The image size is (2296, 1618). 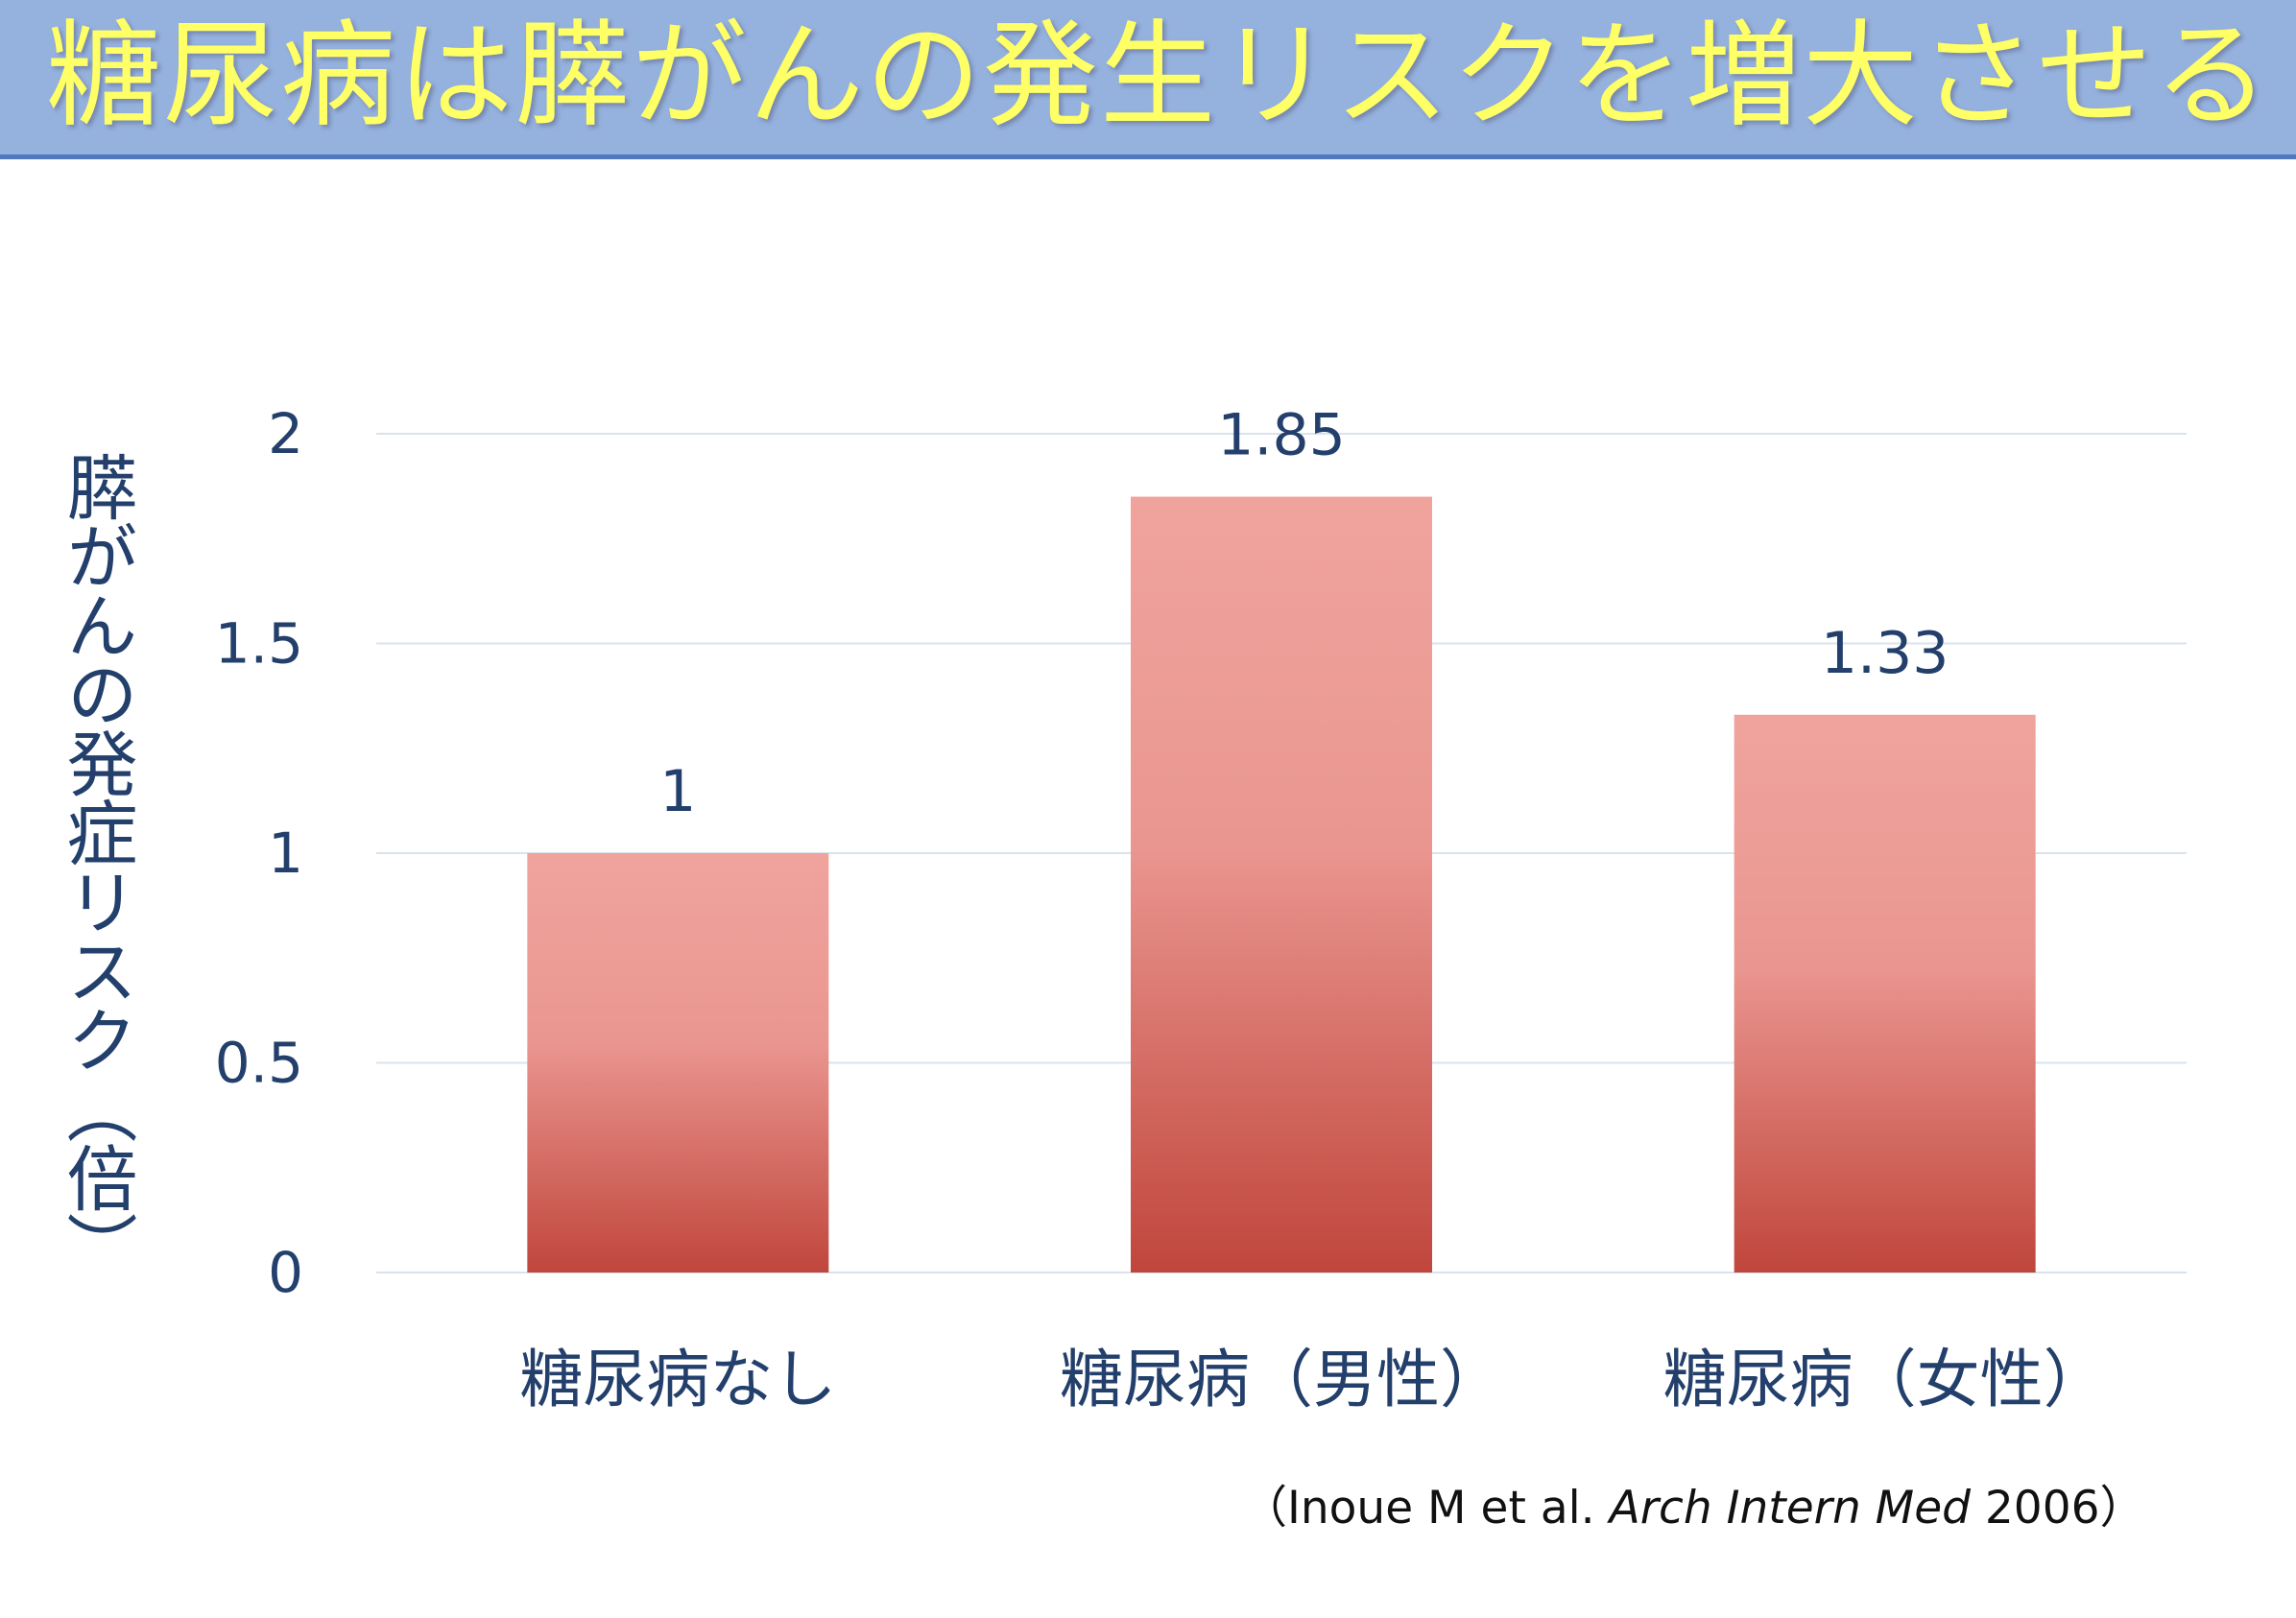 I want to click on citation-year: 2006, so click(x=2035, y=1509).